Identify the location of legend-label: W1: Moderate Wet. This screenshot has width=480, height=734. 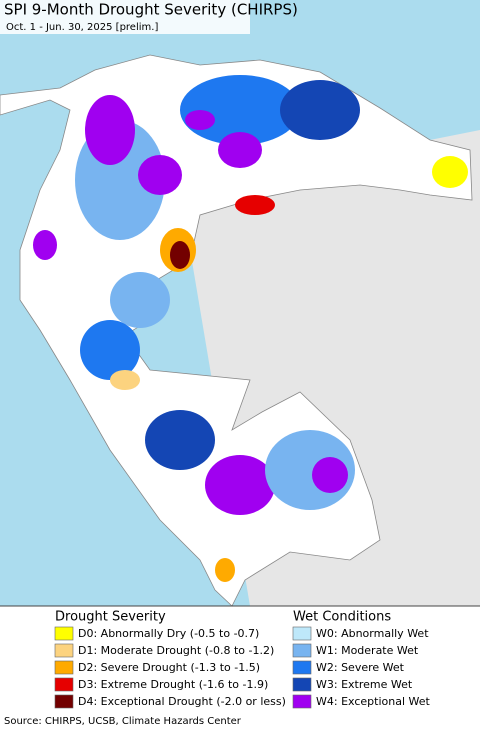
(367, 650).